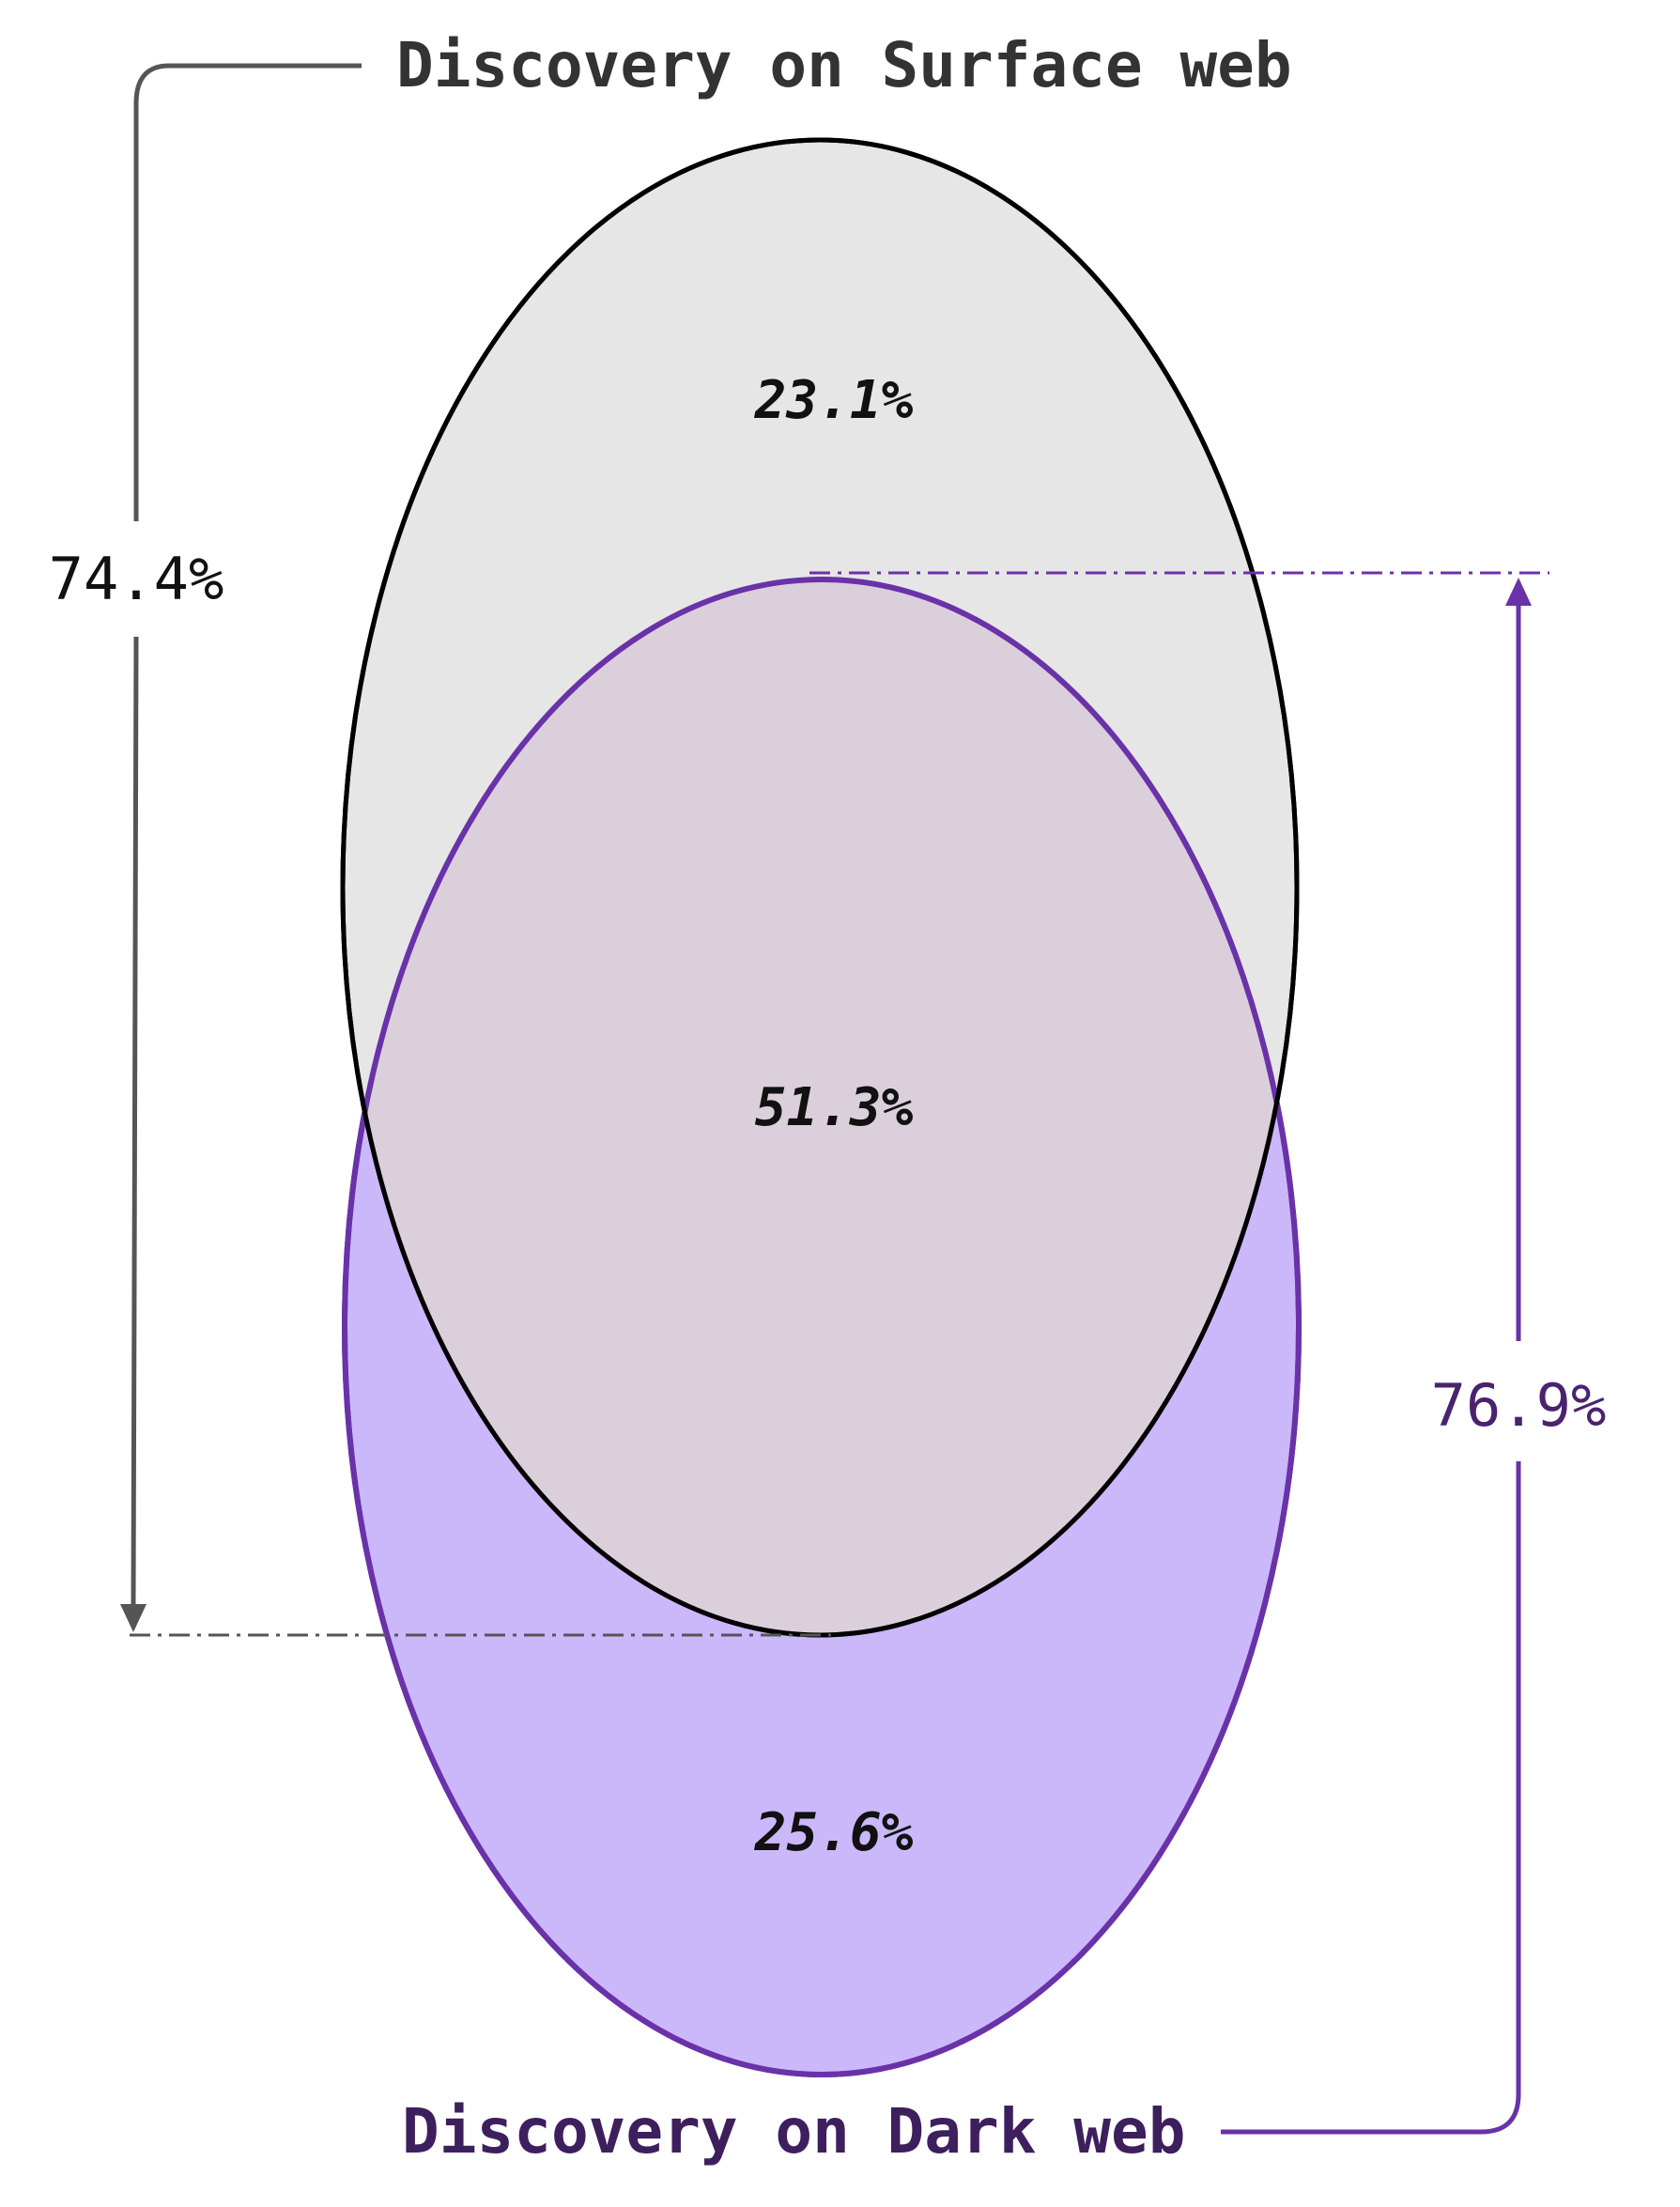  Describe the element at coordinates (834, 400) in the screenshot. I see `surface-only-value: 23.1%` at that location.